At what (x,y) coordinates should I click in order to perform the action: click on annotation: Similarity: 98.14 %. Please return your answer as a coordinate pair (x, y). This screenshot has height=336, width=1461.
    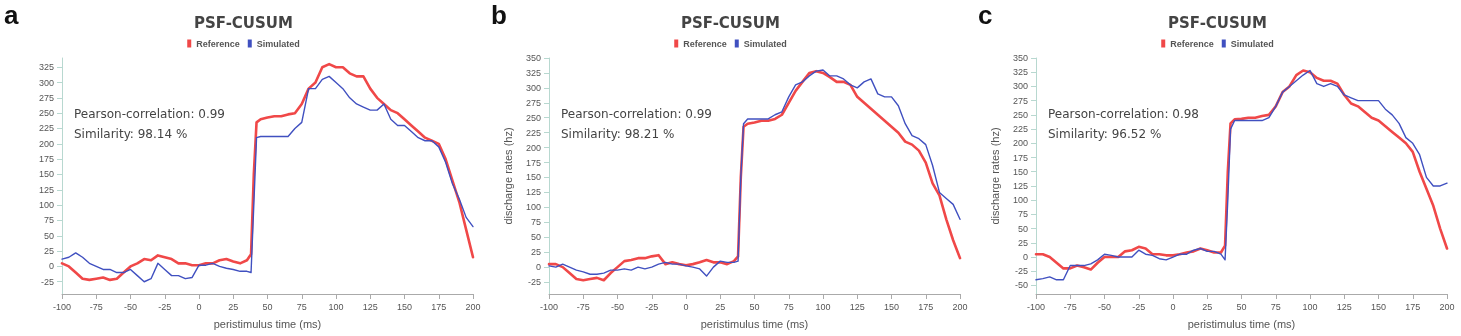
    Looking at the image, I should click on (131, 134).